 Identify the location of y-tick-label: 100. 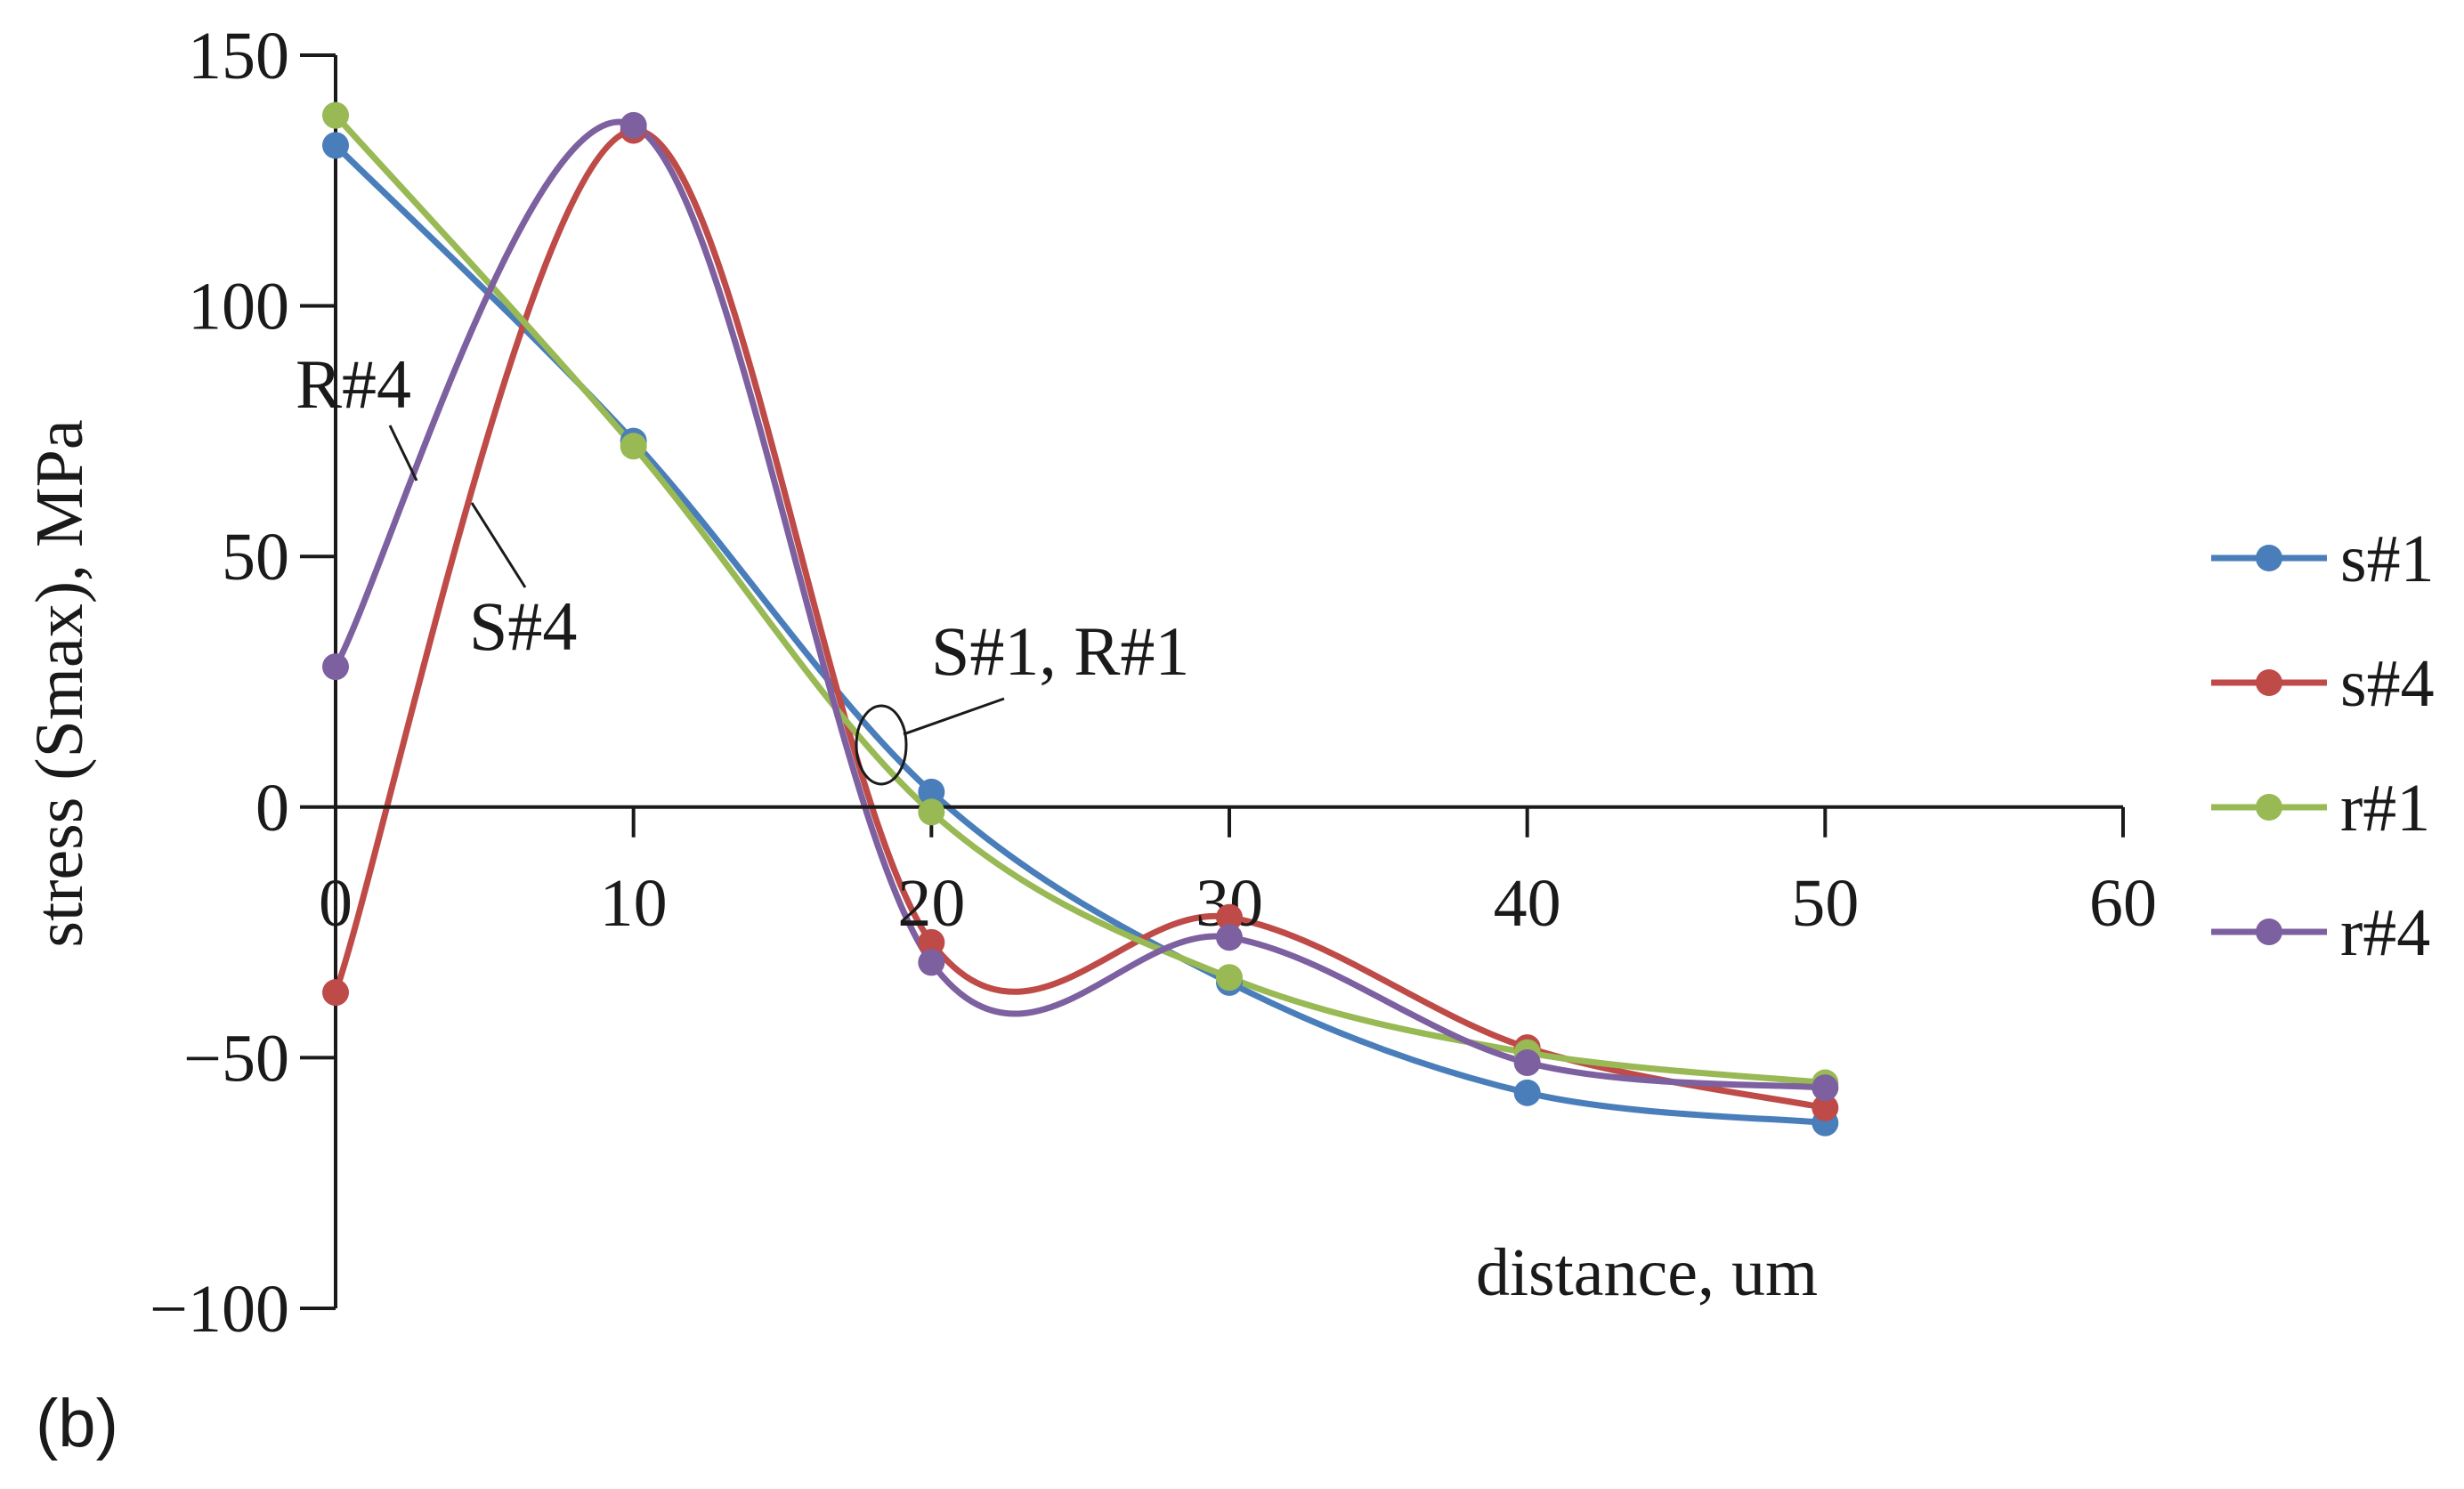
(238, 307).